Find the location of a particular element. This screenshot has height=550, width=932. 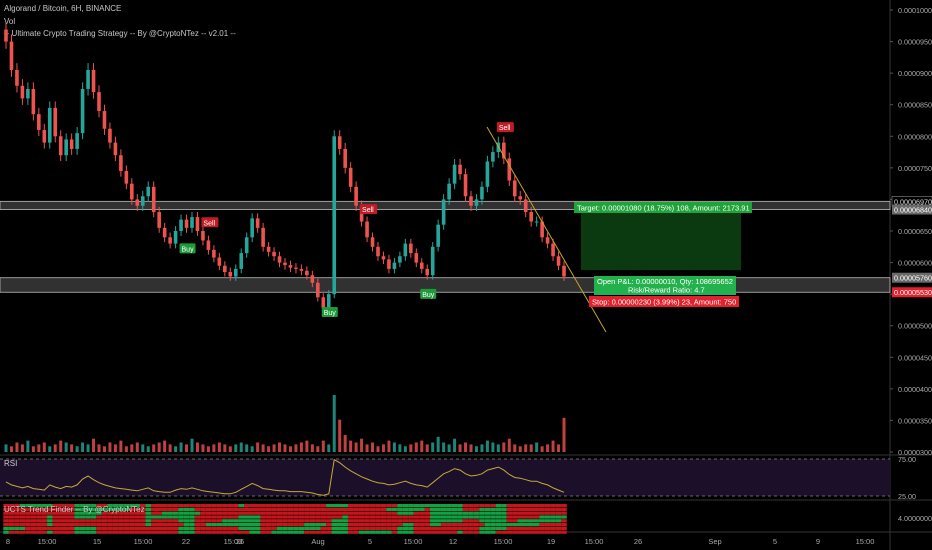

sell-signal-label: Sell is located at coordinates (368, 210).